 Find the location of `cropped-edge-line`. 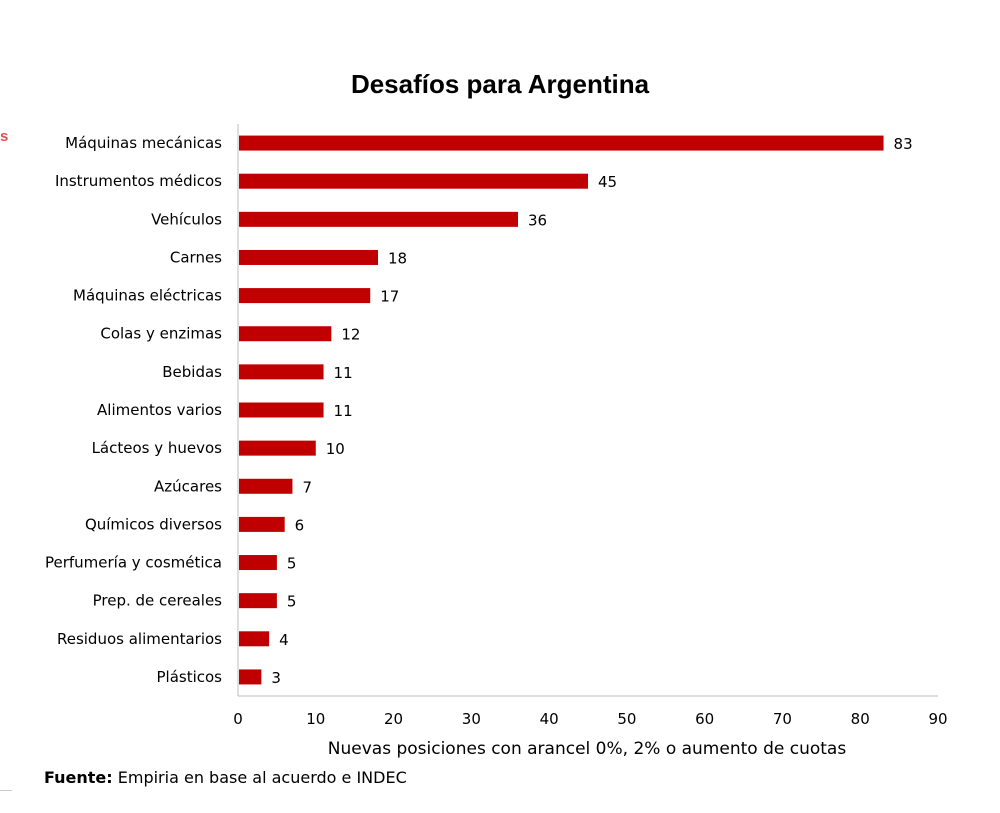

cropped-edge-line is located at coordinates (6, 790).